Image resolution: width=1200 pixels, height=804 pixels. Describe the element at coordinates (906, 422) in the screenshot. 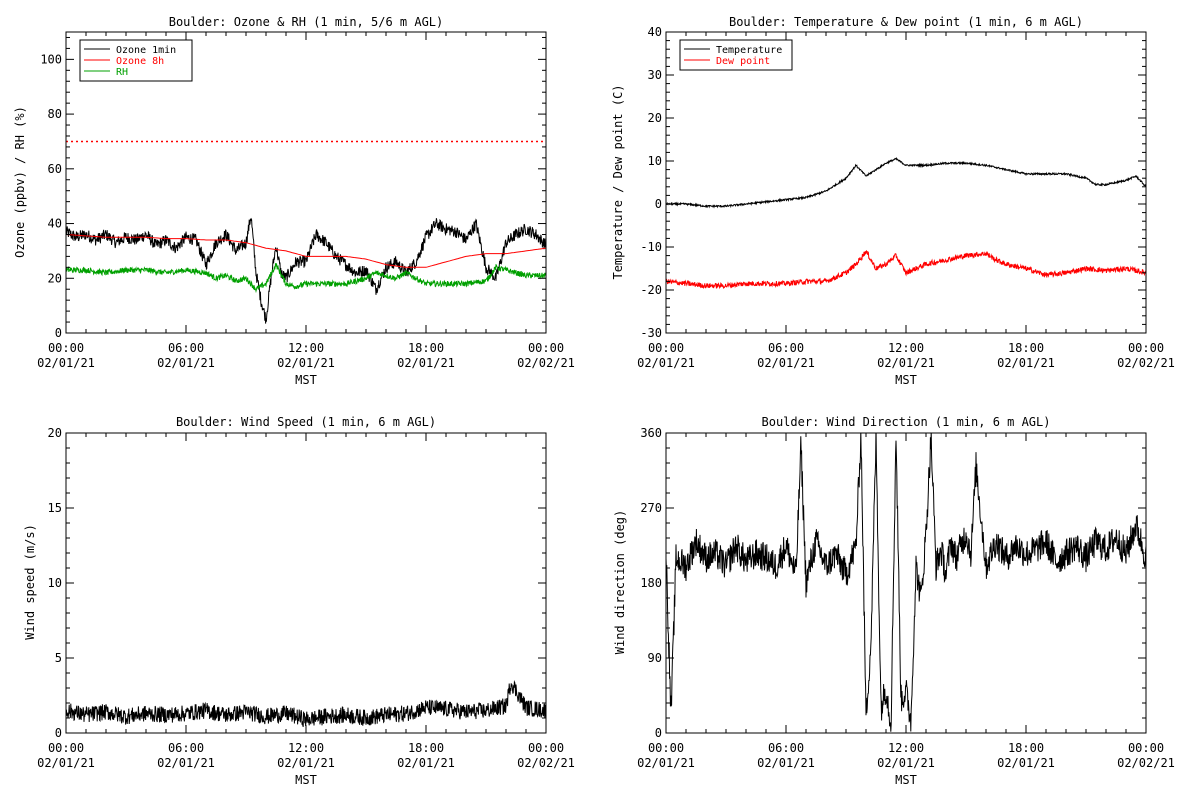

I see `wind-dir-title: Boulder: Wind Direction (1 min, 6 m AGL)` at that location.